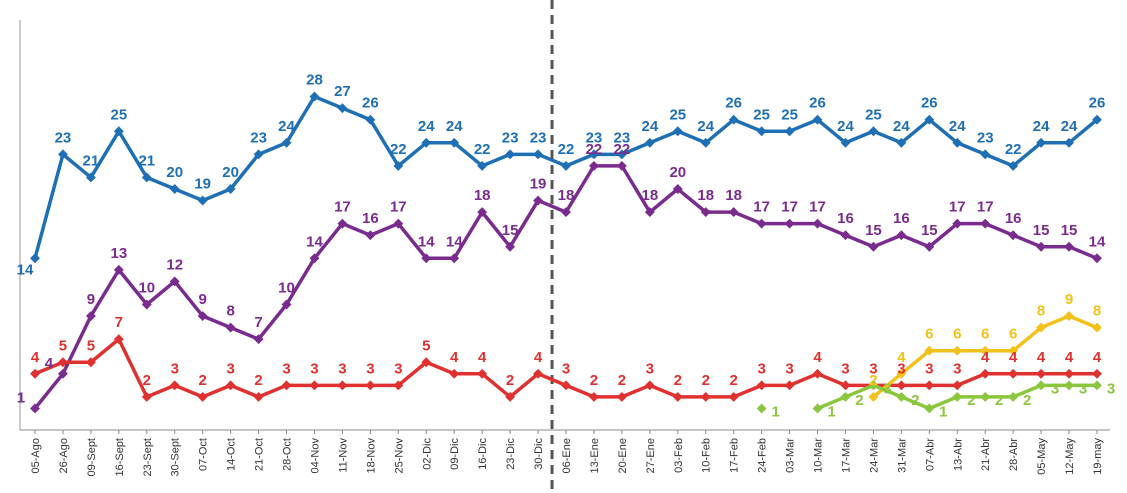 This screenshot has width=1127, height=493. I want to click on x-tick-label: 13-Abr, so click(958, 454).